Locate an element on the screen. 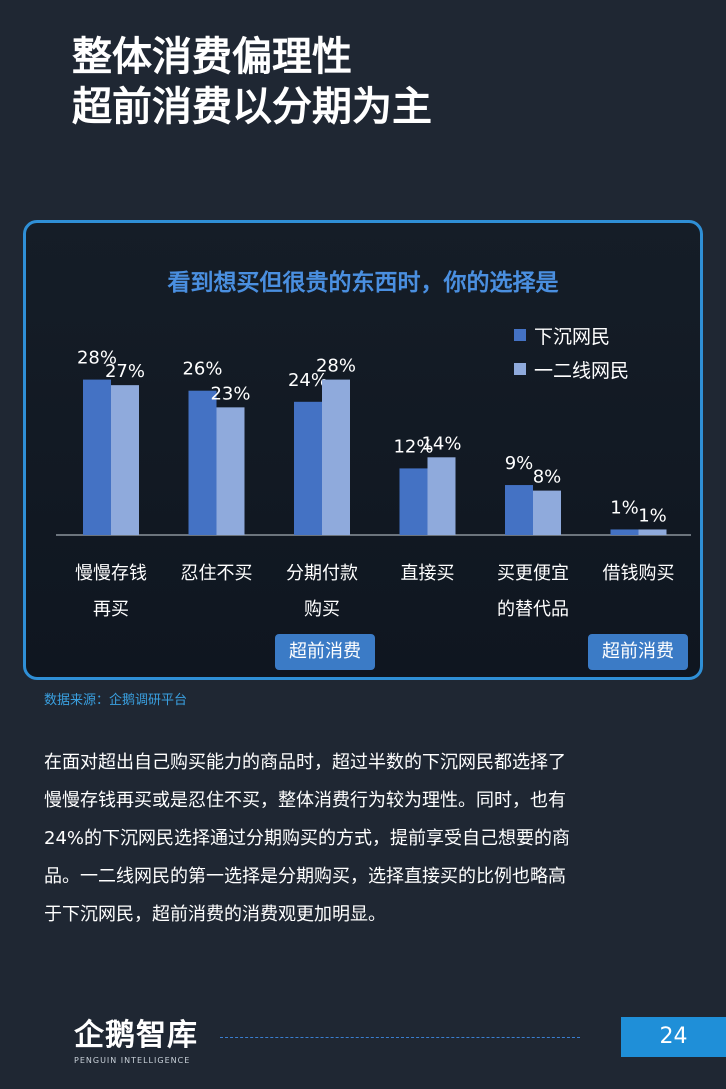 The width and height of the screenshot is (726, 1089). data-label-series-1-cat-6: 1% is located at coordinates (624, 507).